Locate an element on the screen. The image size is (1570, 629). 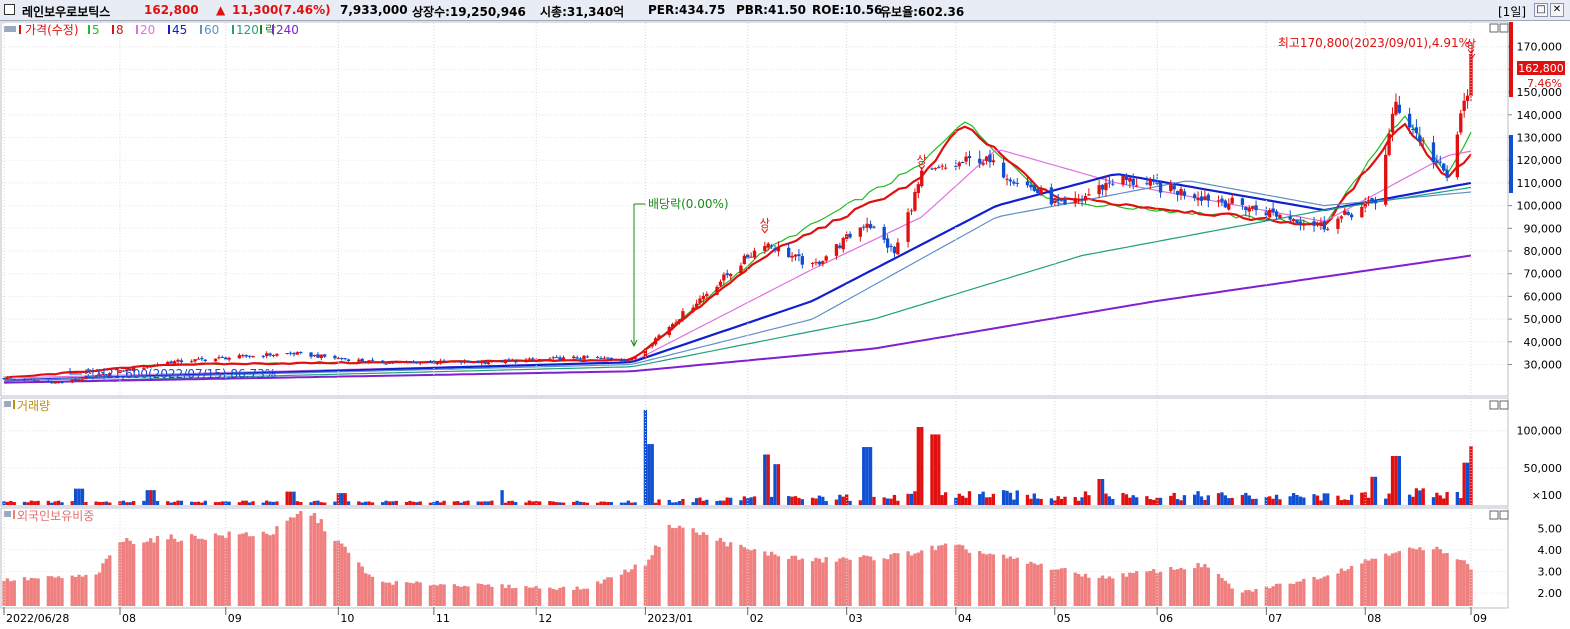
select-checkbox is located at coordinates (9, 9).